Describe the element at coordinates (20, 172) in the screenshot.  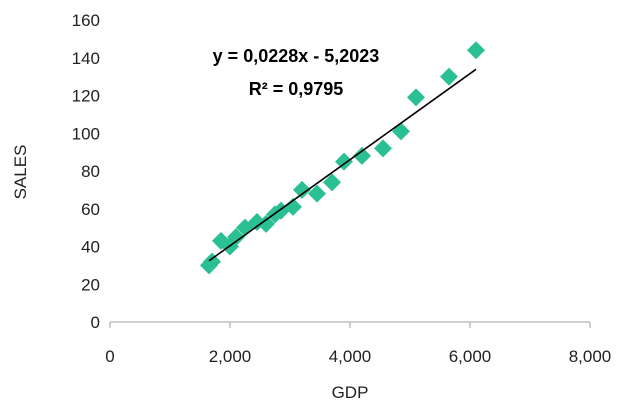
I see `y-axis-label: SALES` at that location.